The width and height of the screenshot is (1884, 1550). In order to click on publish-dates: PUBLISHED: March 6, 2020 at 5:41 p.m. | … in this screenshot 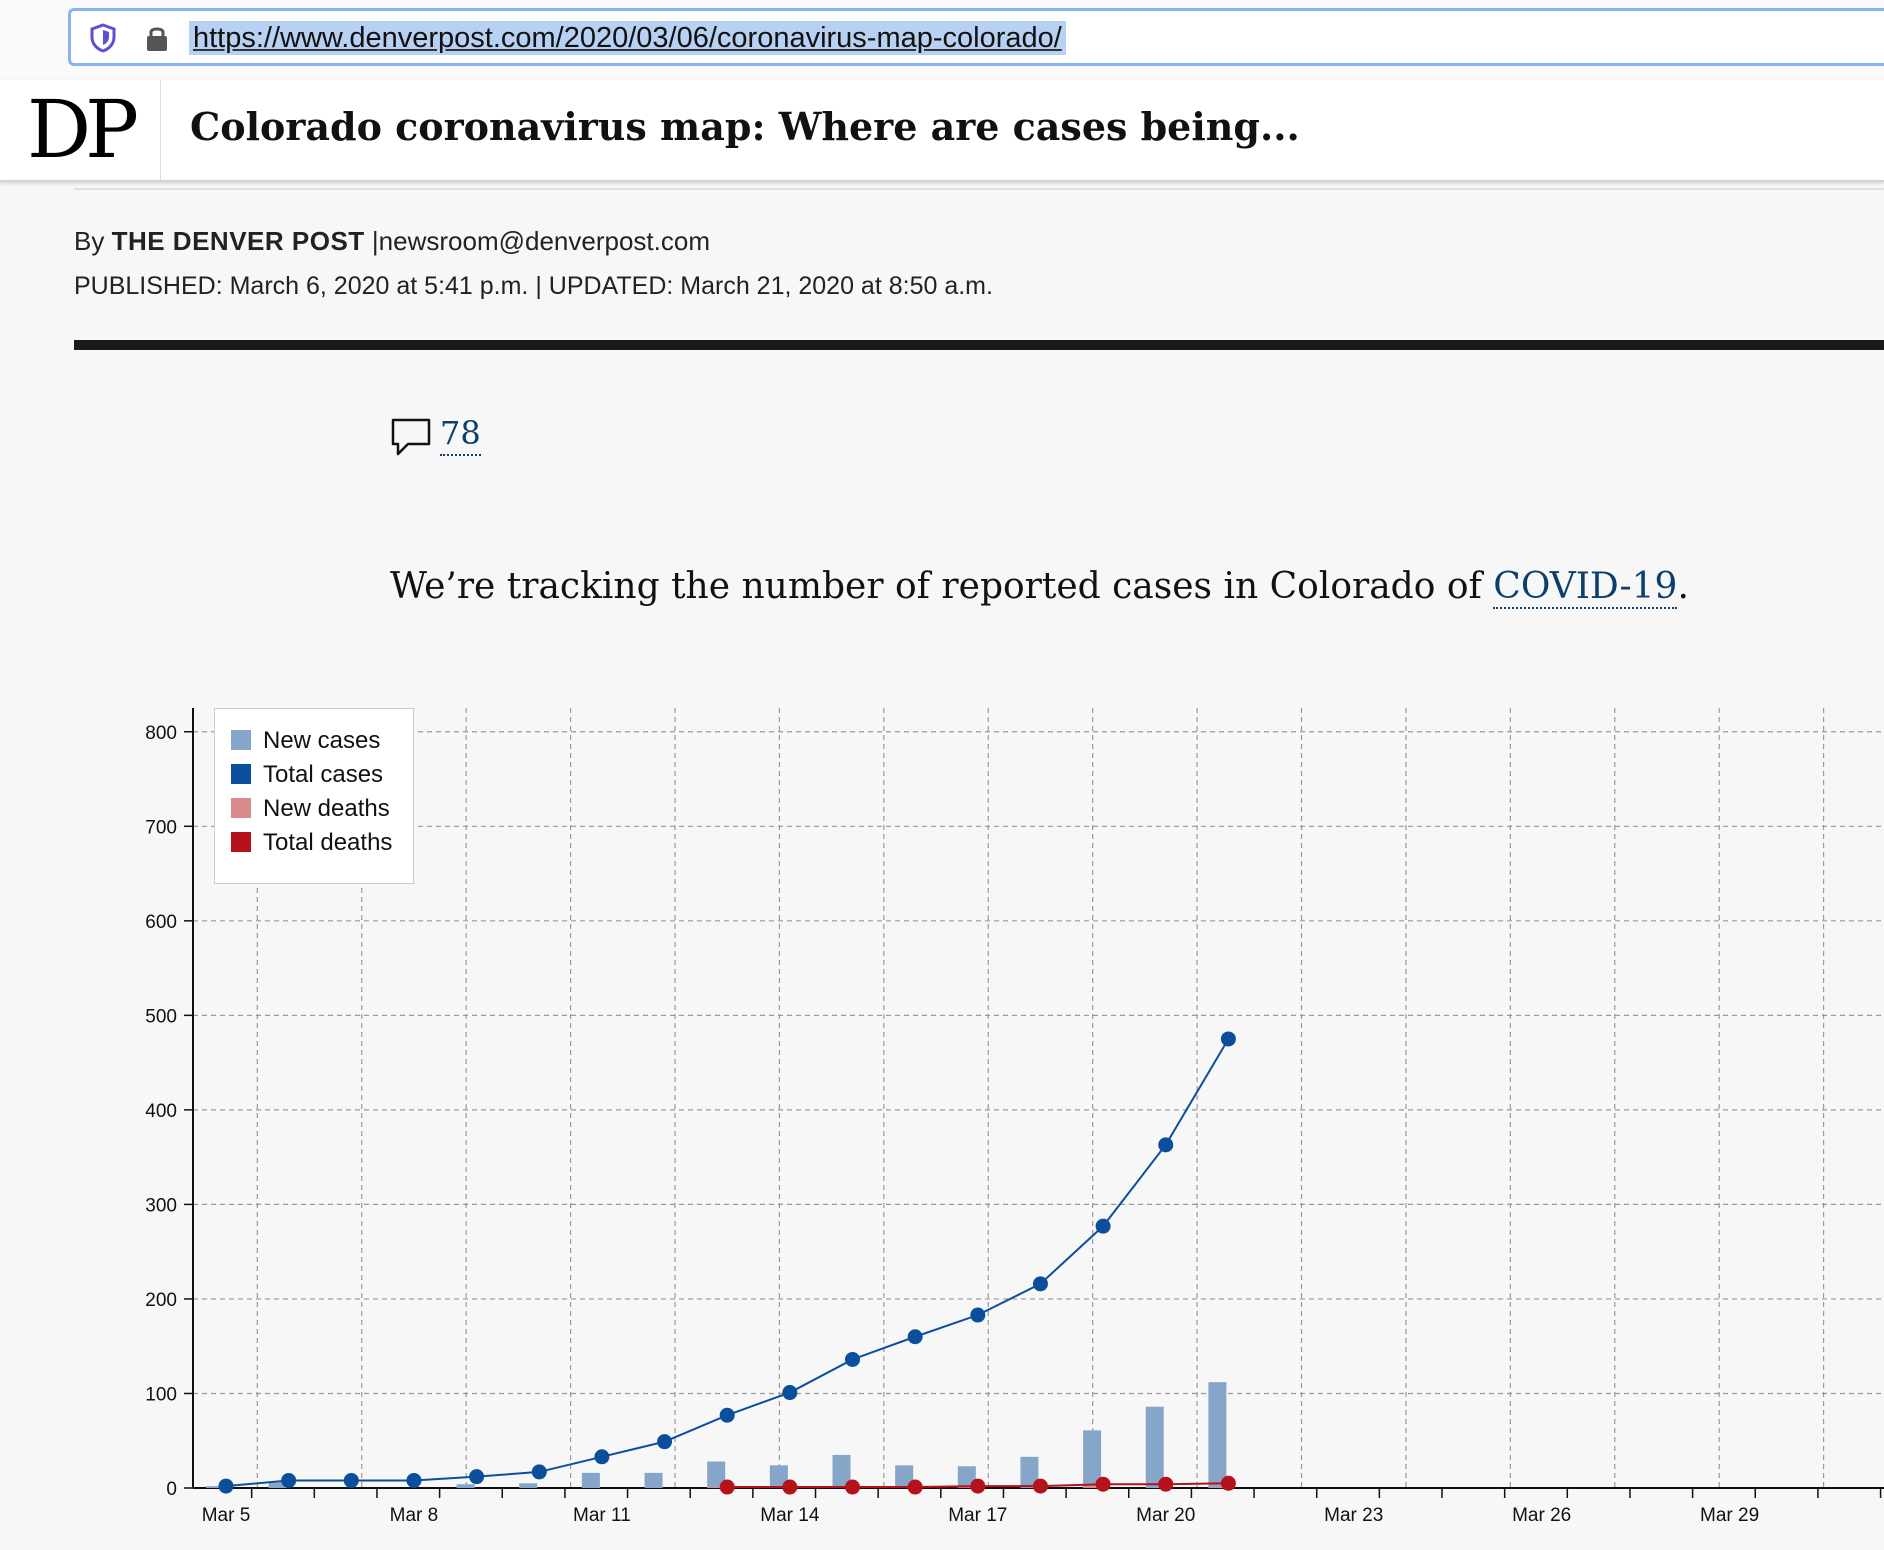, I will do `click(533, 286)`.